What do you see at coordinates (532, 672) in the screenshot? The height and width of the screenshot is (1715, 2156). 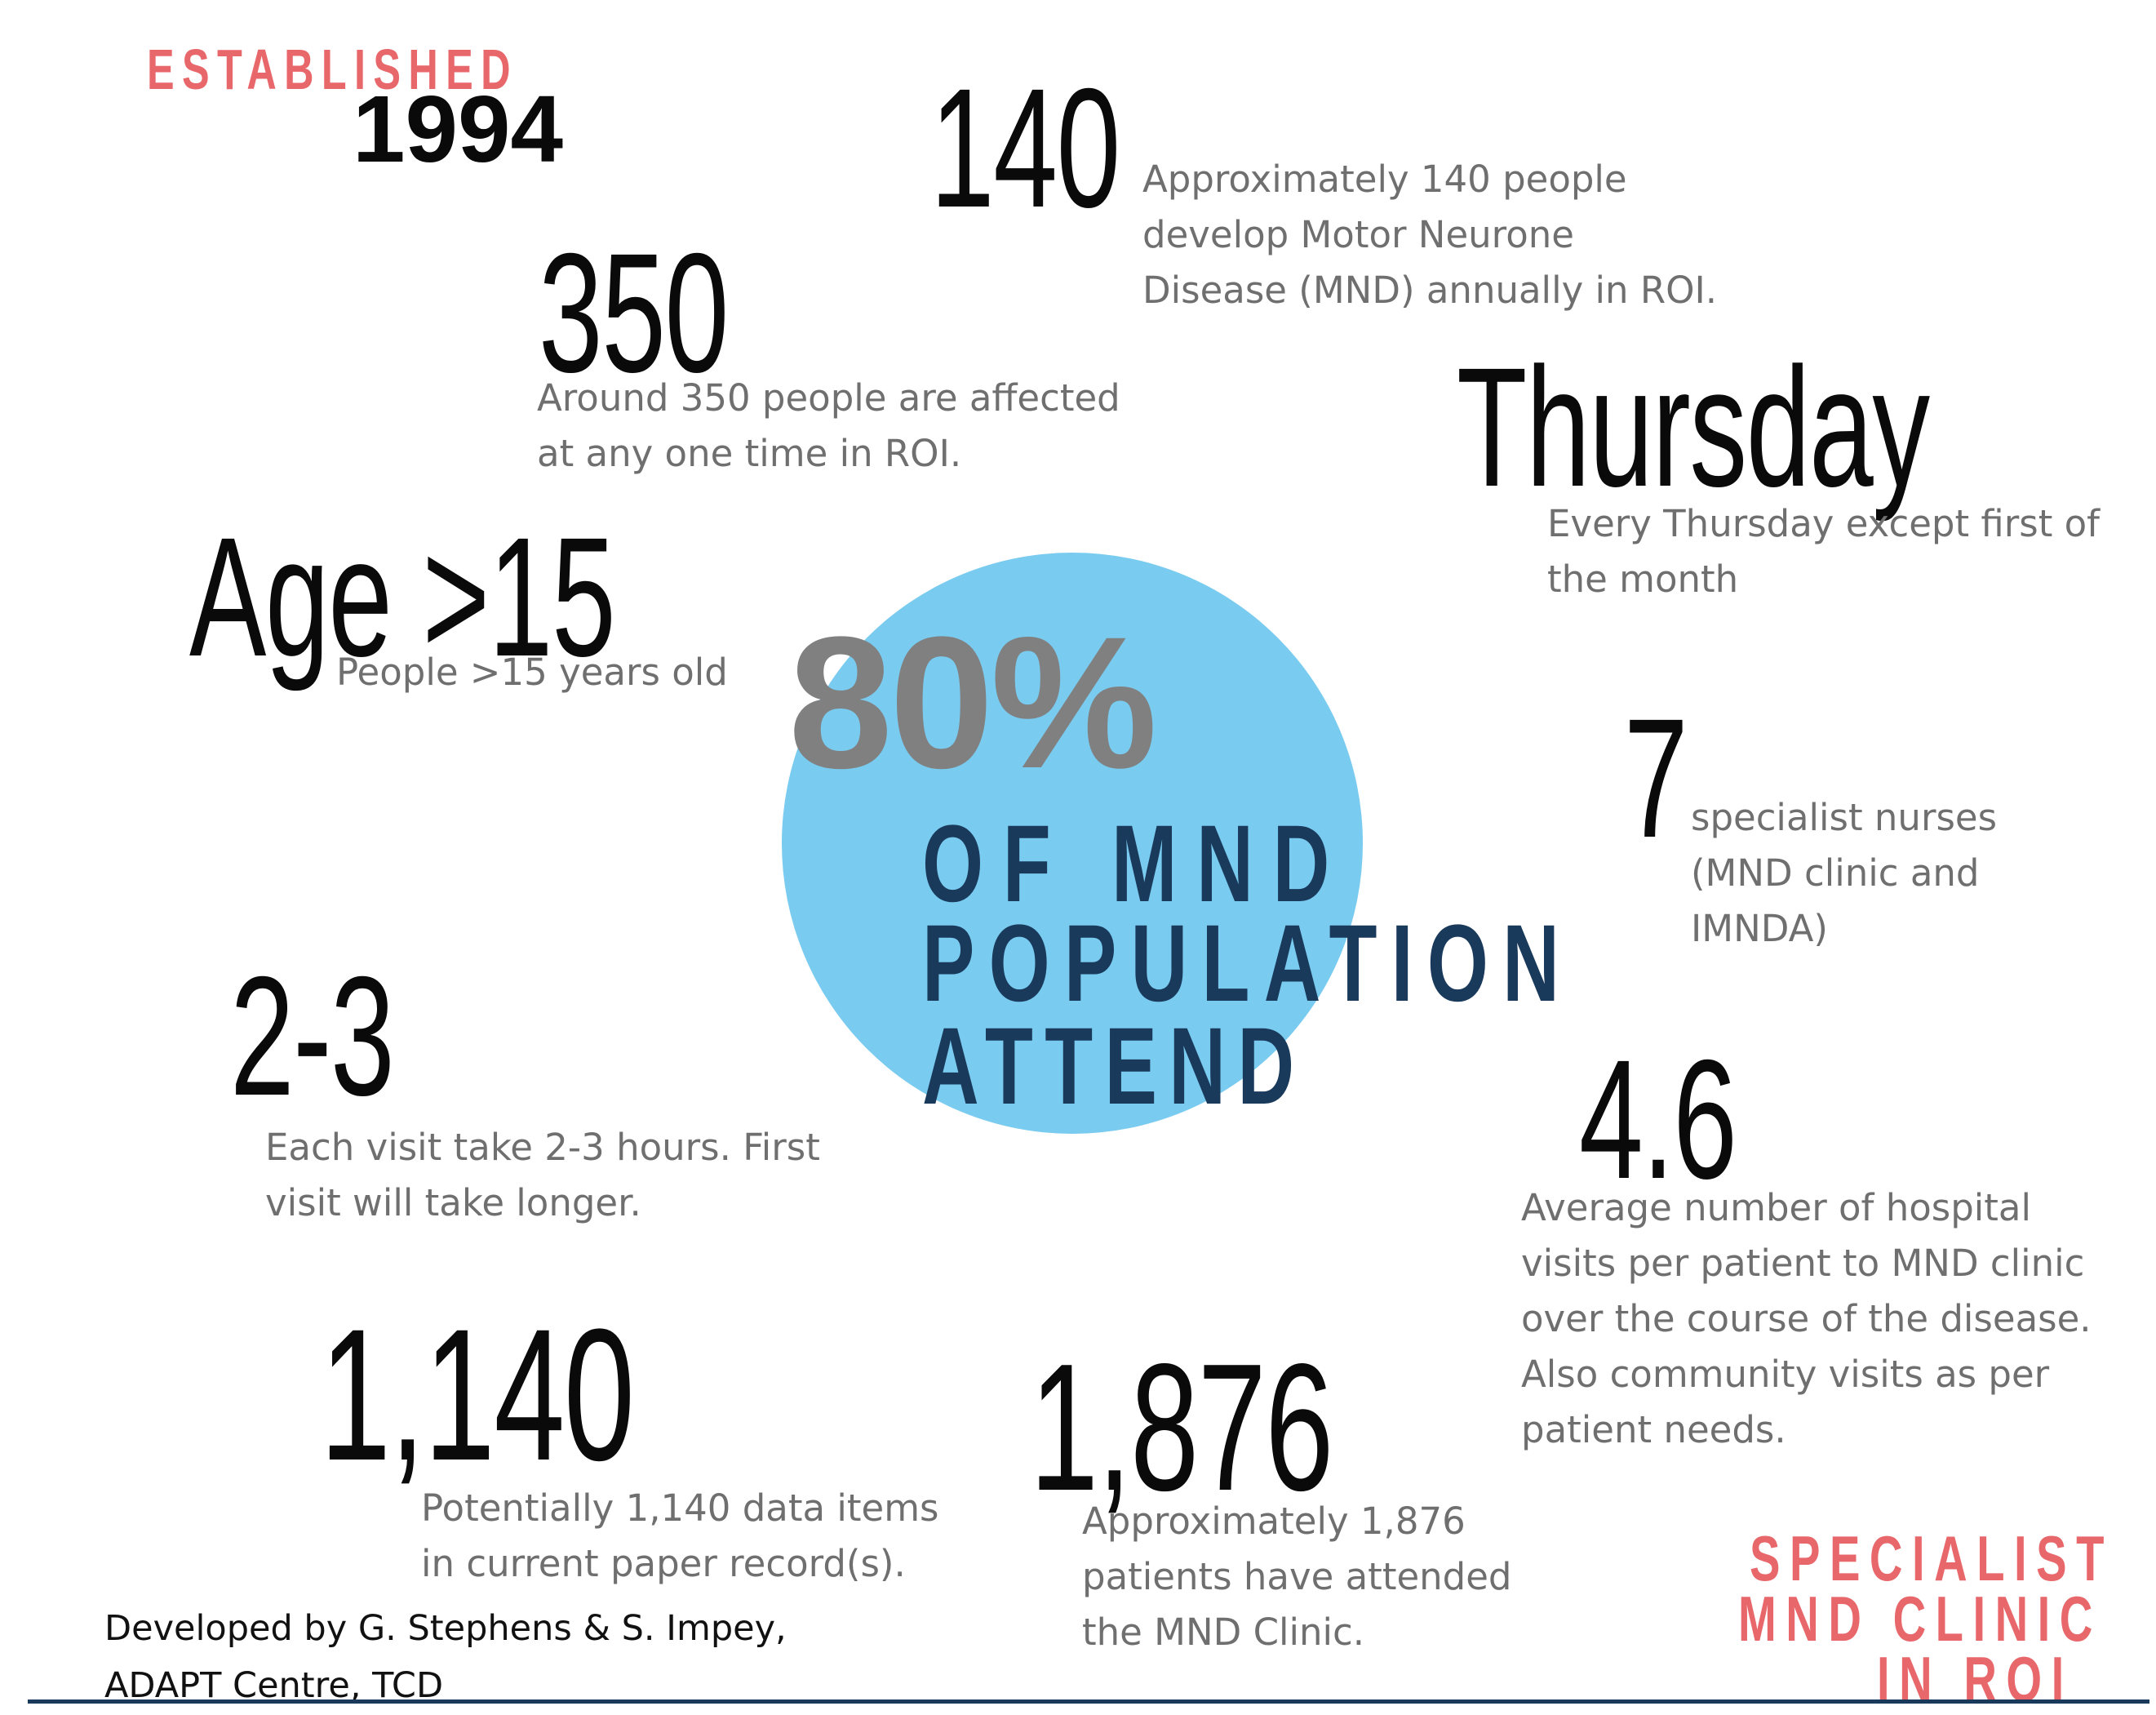 I see `stat-age-line: People >15 years old` at bounding box center [532, 672].